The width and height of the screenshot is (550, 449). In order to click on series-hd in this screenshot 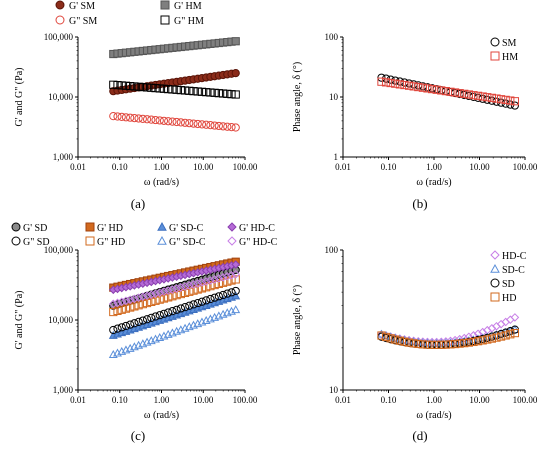, I will do `click(448, 338)`.